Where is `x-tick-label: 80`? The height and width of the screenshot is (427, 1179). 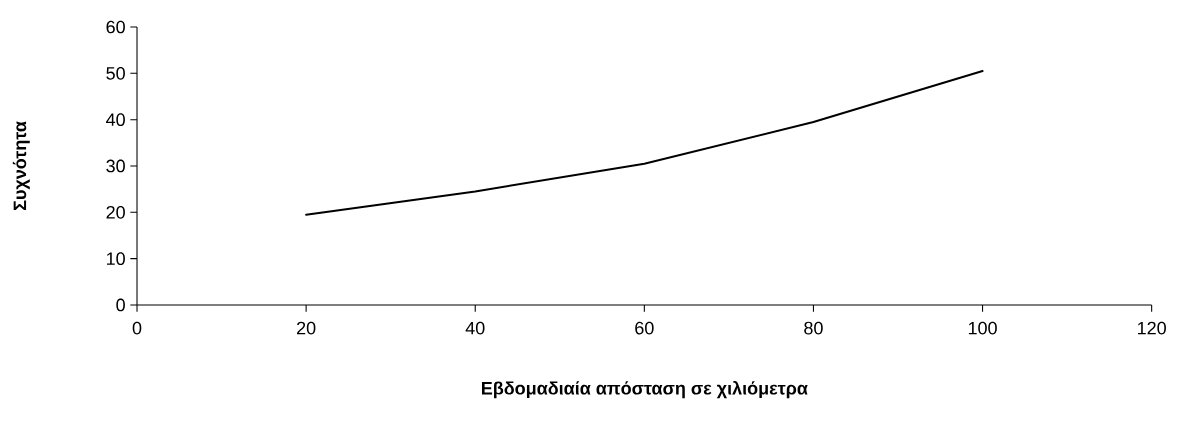 x-tick-label: 80 is located at coordinates (813, 328).